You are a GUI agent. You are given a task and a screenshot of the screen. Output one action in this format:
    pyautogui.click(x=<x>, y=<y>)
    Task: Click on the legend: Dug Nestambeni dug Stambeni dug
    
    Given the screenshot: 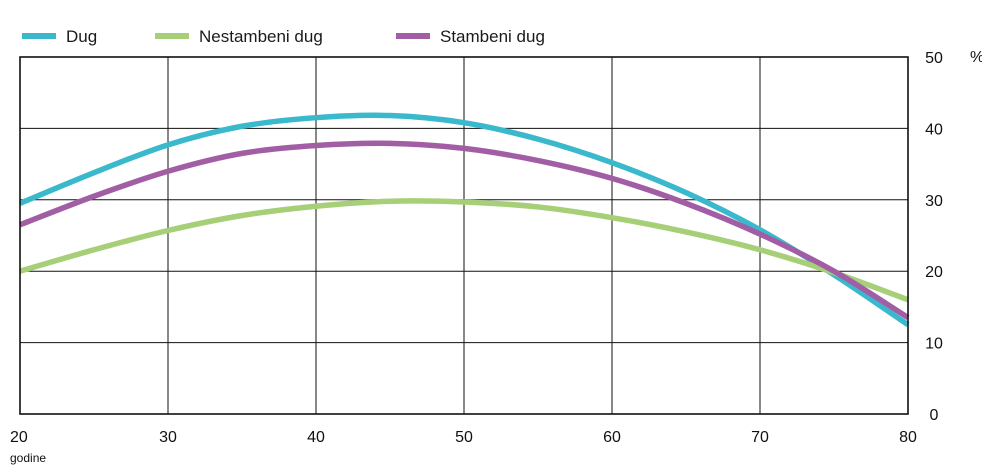 What is the action you would take?
    pyautogui.click(x=283, y=36)
    